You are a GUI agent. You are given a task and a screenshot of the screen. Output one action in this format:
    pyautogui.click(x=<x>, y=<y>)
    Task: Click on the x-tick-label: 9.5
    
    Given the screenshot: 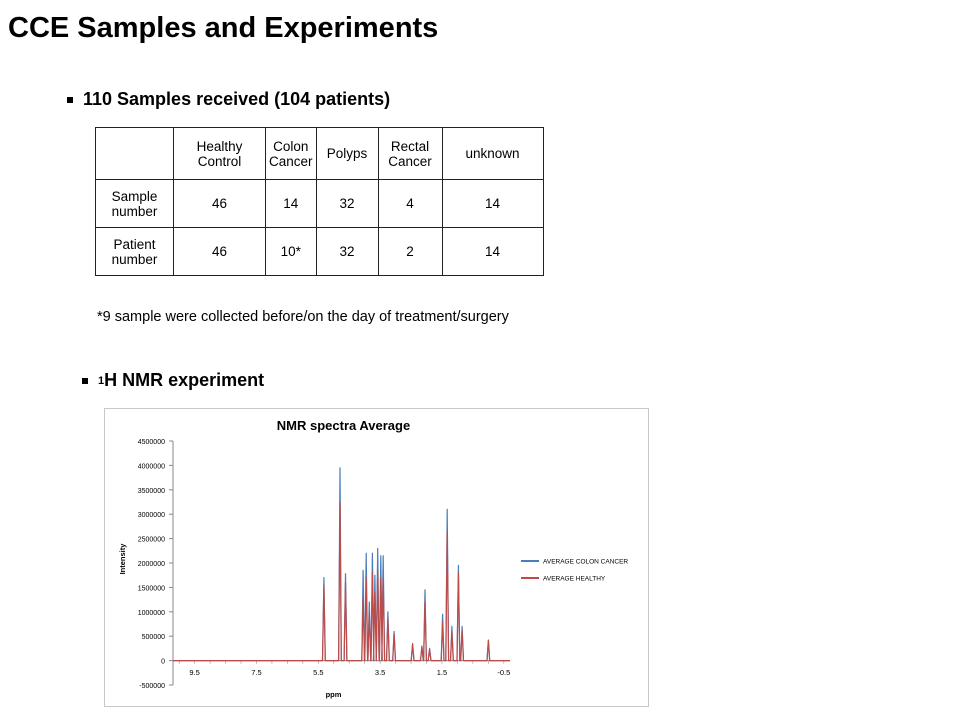 What is the action you would take?
    pyautogui.click(x=194, y=672)
    